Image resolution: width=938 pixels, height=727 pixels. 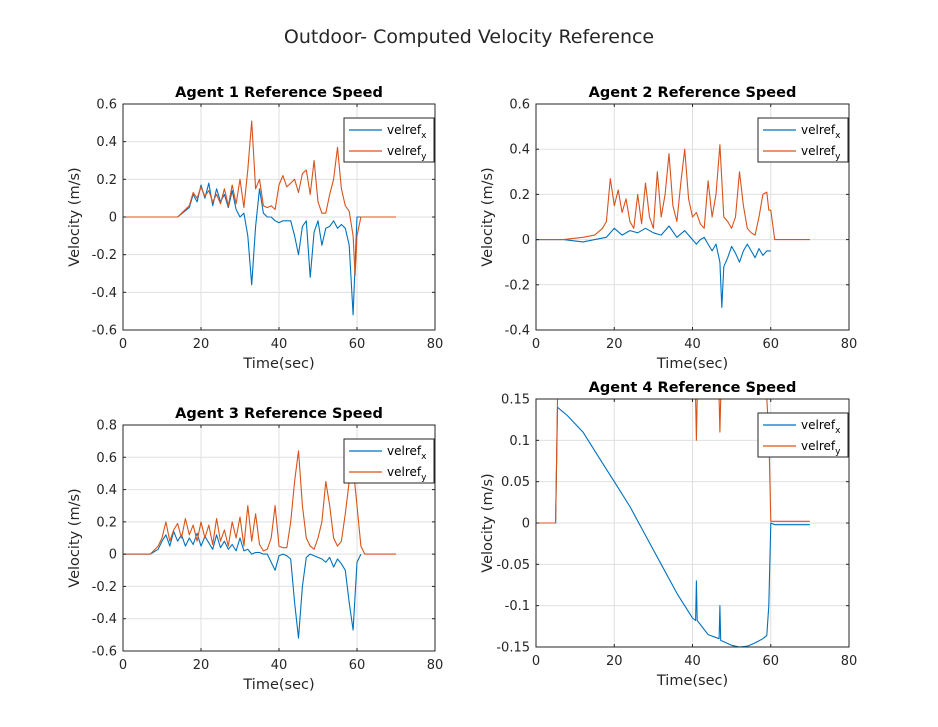 What do you see at coordinates (519, 441) in the screenshot?
I see `y-tick-label: 0.1` at bounding box center [519, 441].